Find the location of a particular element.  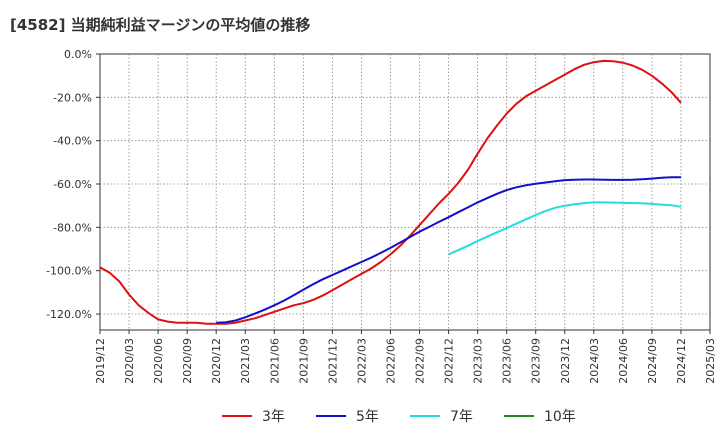

y-tick-label: 0.0% is located at coordinates (78, 54).